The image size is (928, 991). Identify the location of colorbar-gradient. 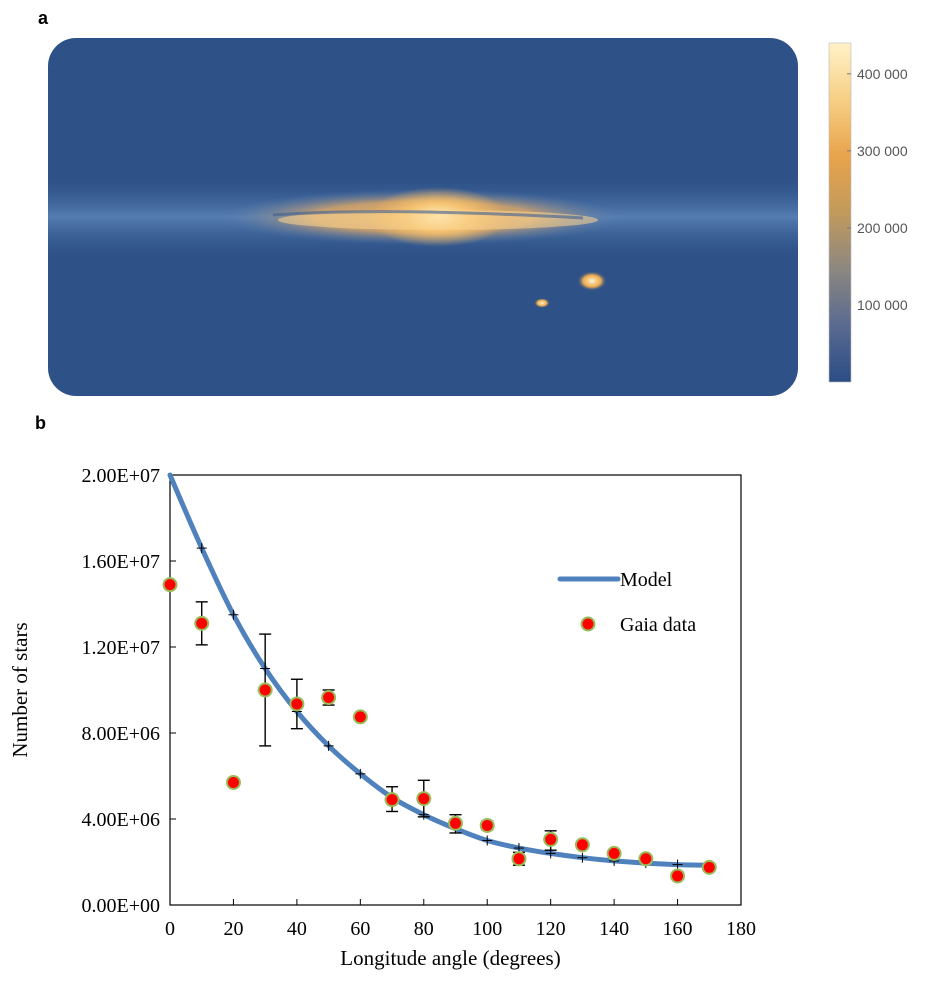
(840, 212).